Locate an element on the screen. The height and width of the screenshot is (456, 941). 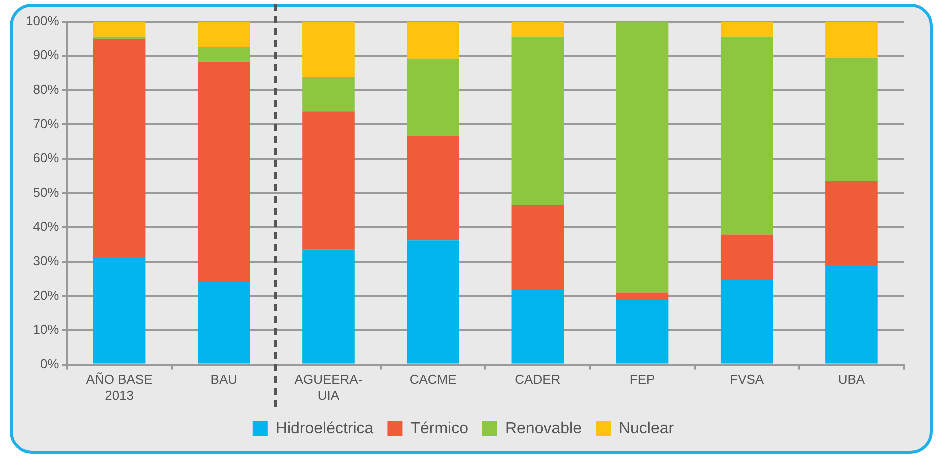
y-tick-label: 30% is located at coordinates (46, 260).